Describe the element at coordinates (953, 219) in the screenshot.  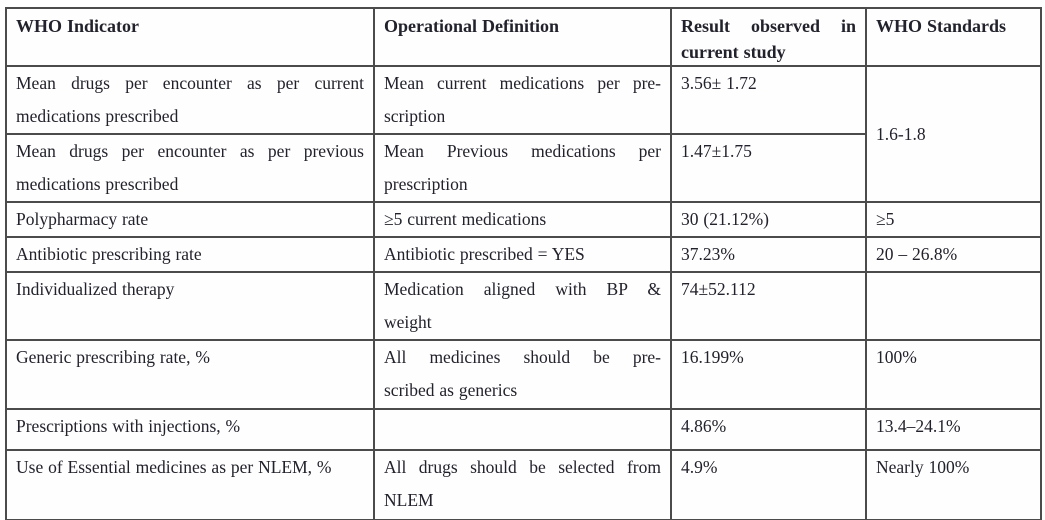
I see `cell-standard: ≥5` at that location.